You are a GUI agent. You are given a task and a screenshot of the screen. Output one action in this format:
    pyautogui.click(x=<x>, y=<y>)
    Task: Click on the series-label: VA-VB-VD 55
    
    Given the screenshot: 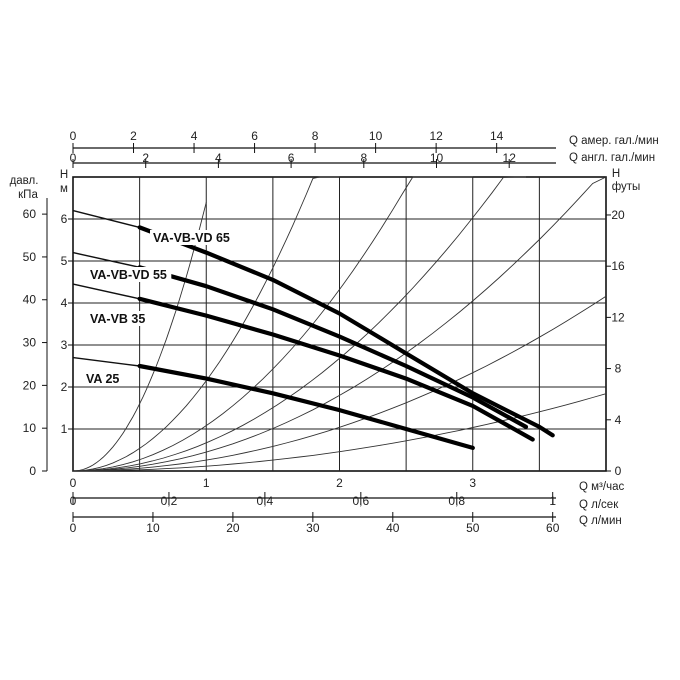 What is the action you would take?
    pyautogui.click(x=128, y=275)
    